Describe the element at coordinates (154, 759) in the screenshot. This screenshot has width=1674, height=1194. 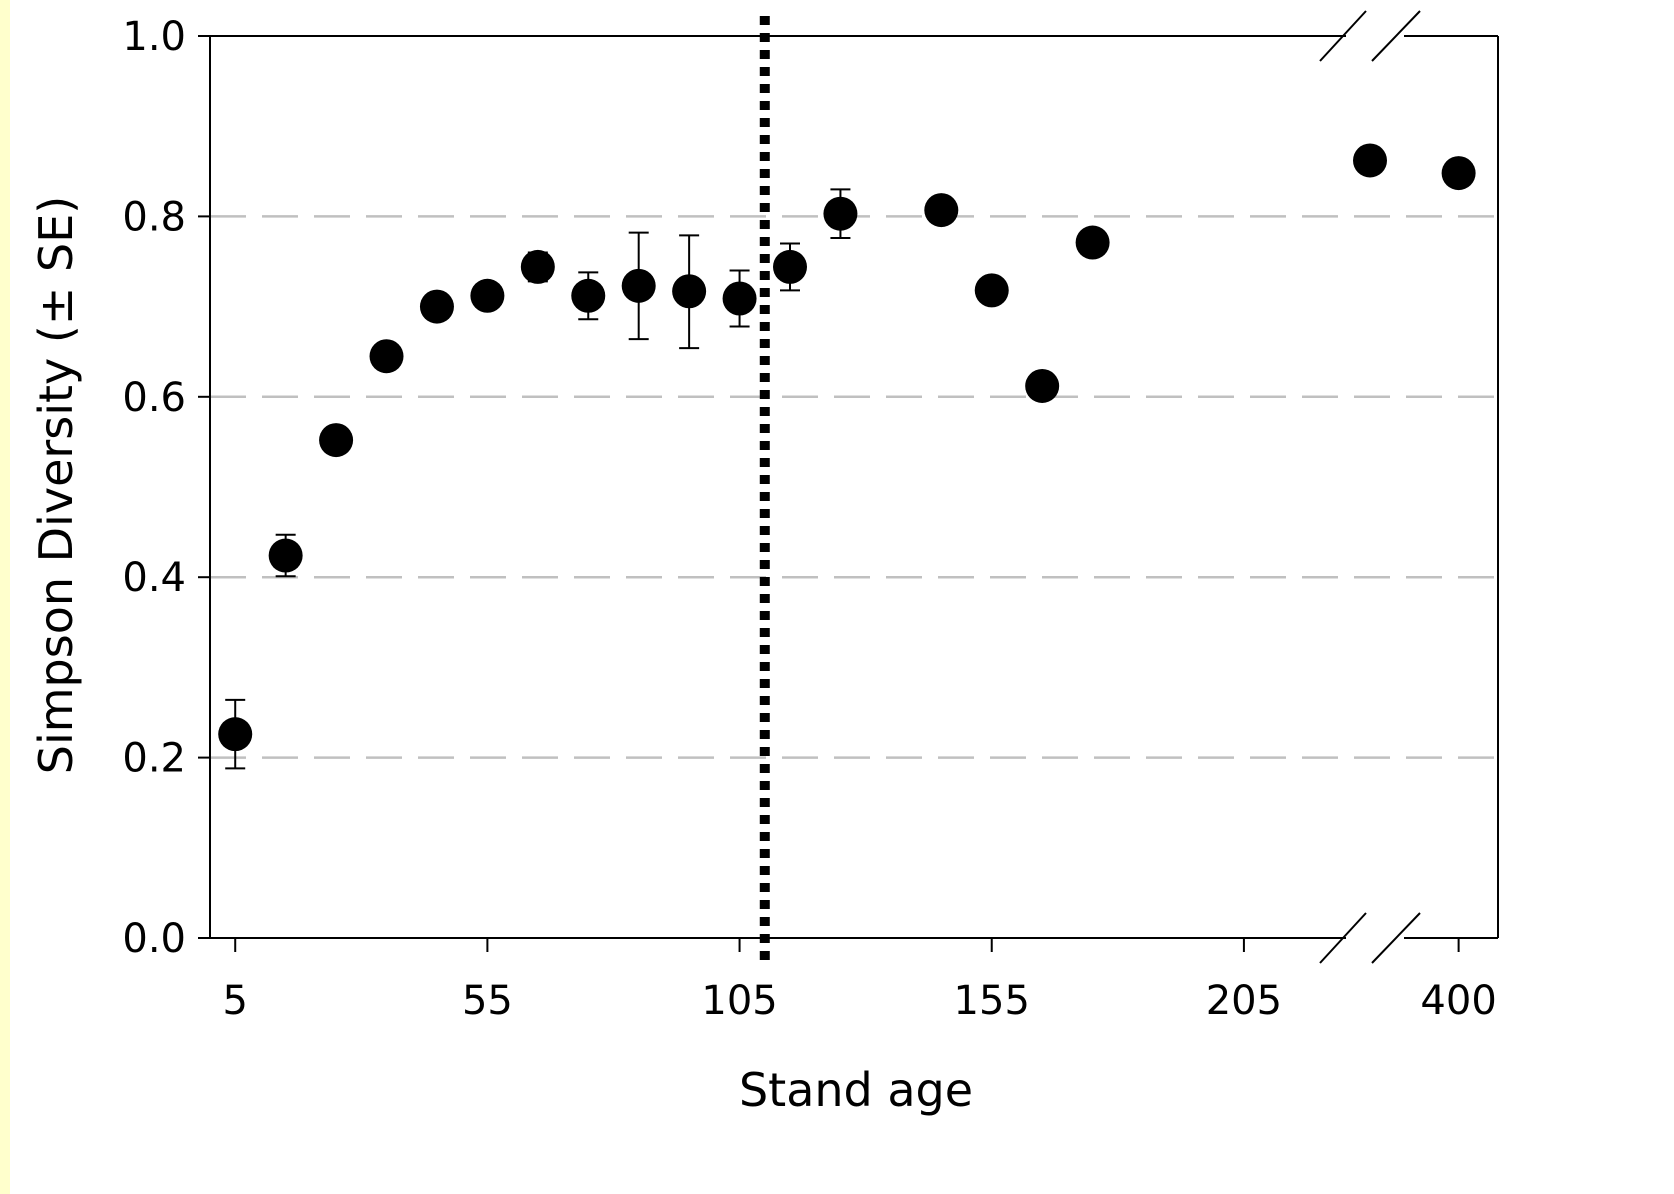
I see `y-tick-label: 0.2` at that location.